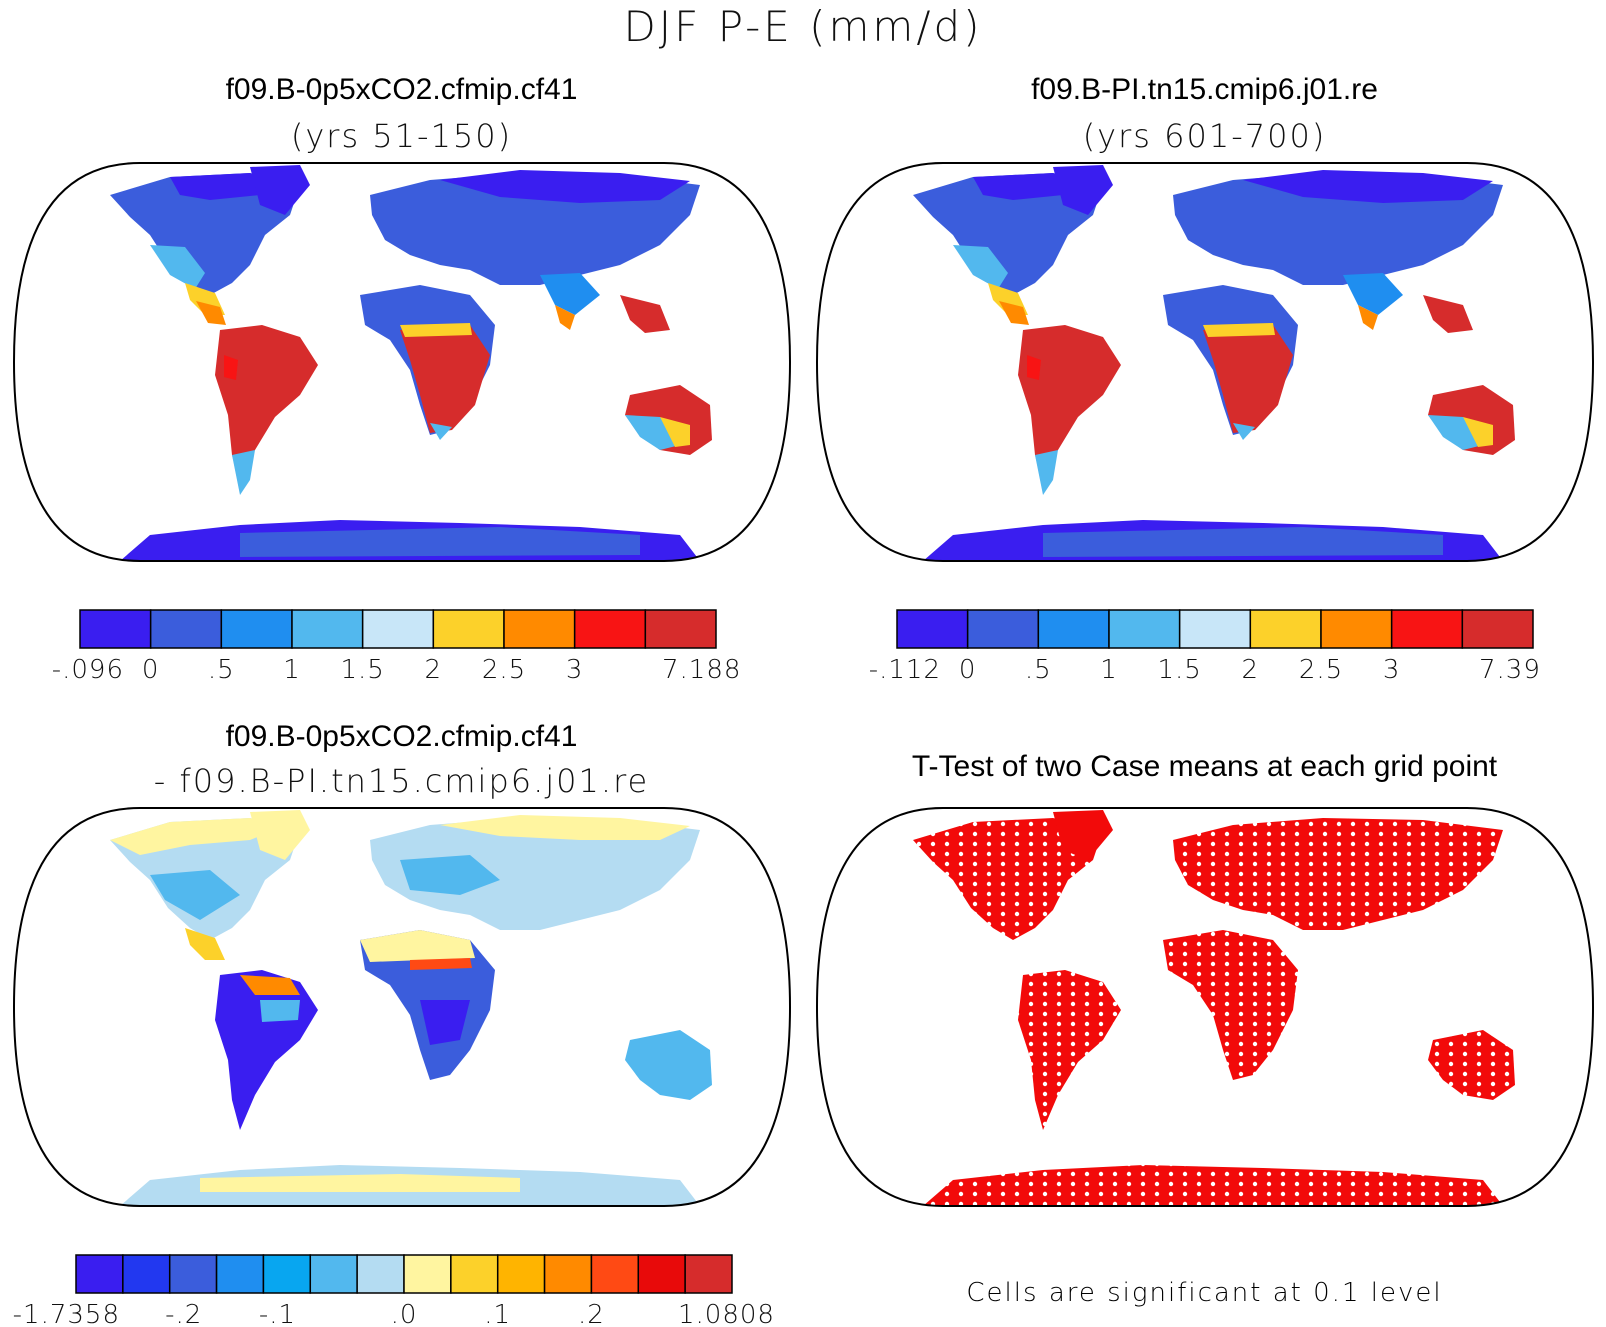  I want to click on colorbar-control: -.112 0 .5 1 1.5 2 2.5 3 7.39, so click(1205, 647).